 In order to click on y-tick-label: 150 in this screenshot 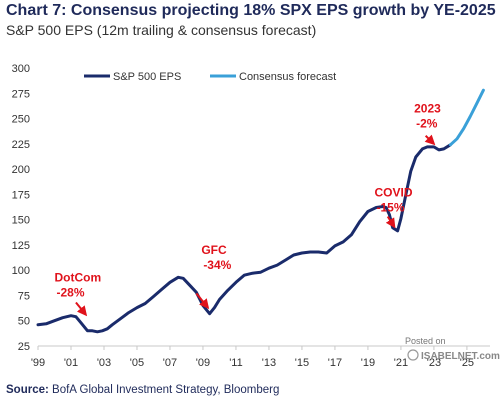, I will do `click(21, 221)`.